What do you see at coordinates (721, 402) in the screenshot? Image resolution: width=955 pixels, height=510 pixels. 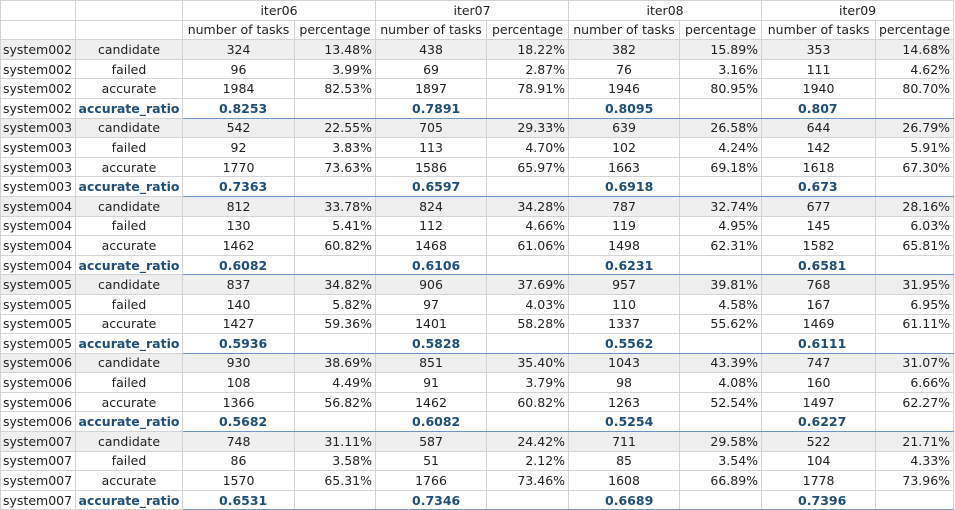 I see `percentage-cell: 52.54%` at bounding box center [721, 402].